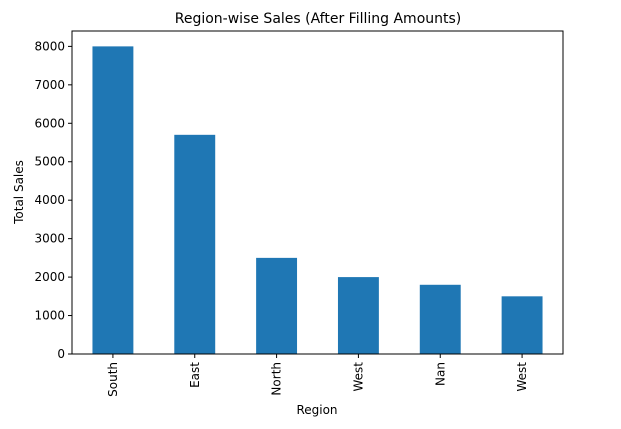 This screenshot has width=621, height=429. I want to click on x-tick-label: East, so click(195, 375).